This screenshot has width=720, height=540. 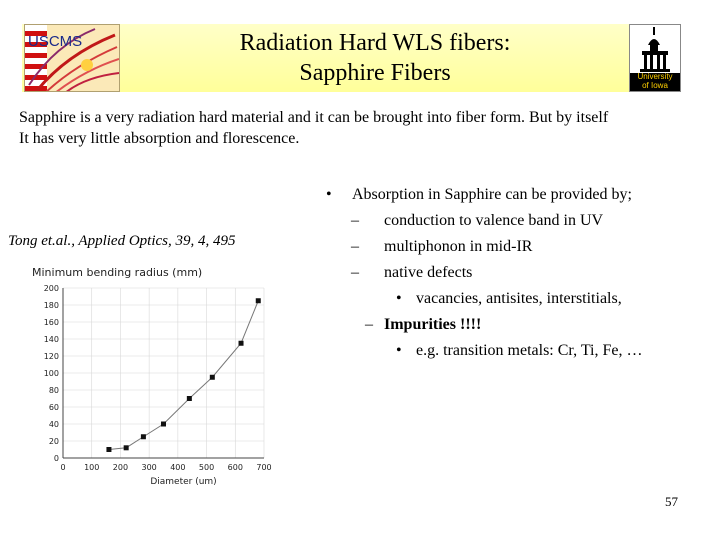 What do you see at coordinates (671, 501) in the screenshot?
I see `page-number: 57` at bounding box center [671, 501].